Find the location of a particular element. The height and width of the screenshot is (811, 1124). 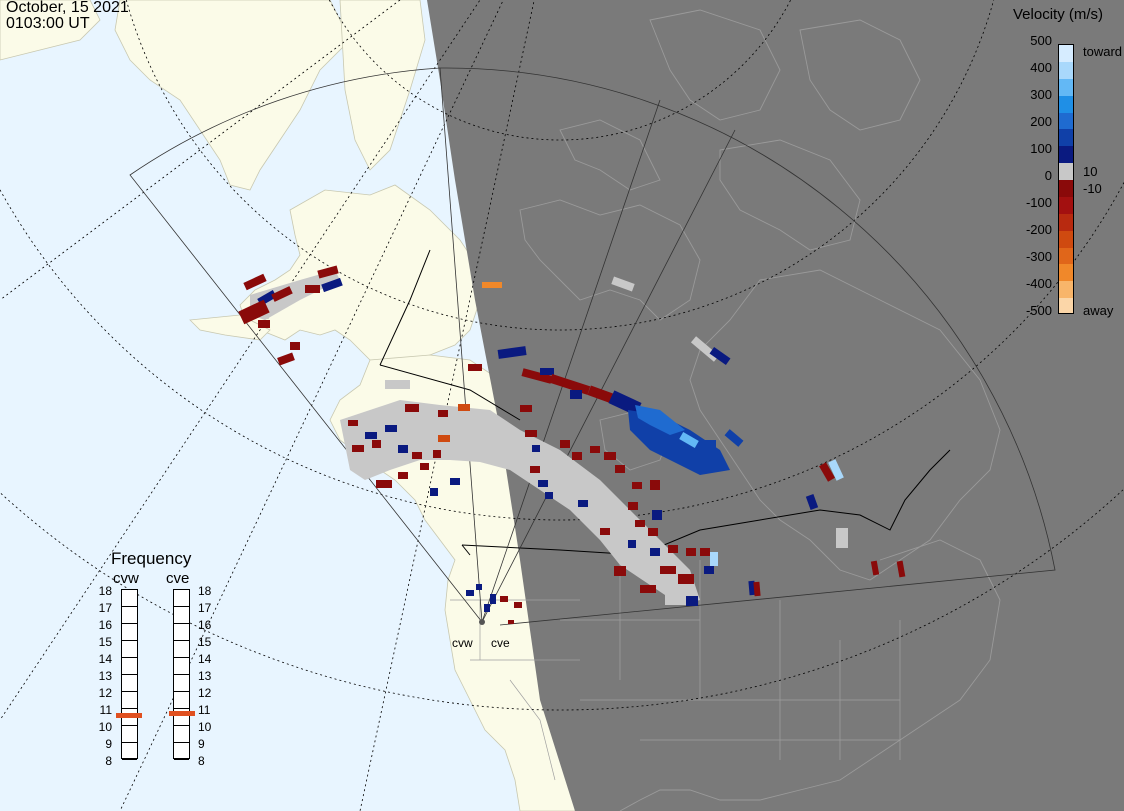

frequency-scale-label-right: 16 is located at coordinates (205, 625).